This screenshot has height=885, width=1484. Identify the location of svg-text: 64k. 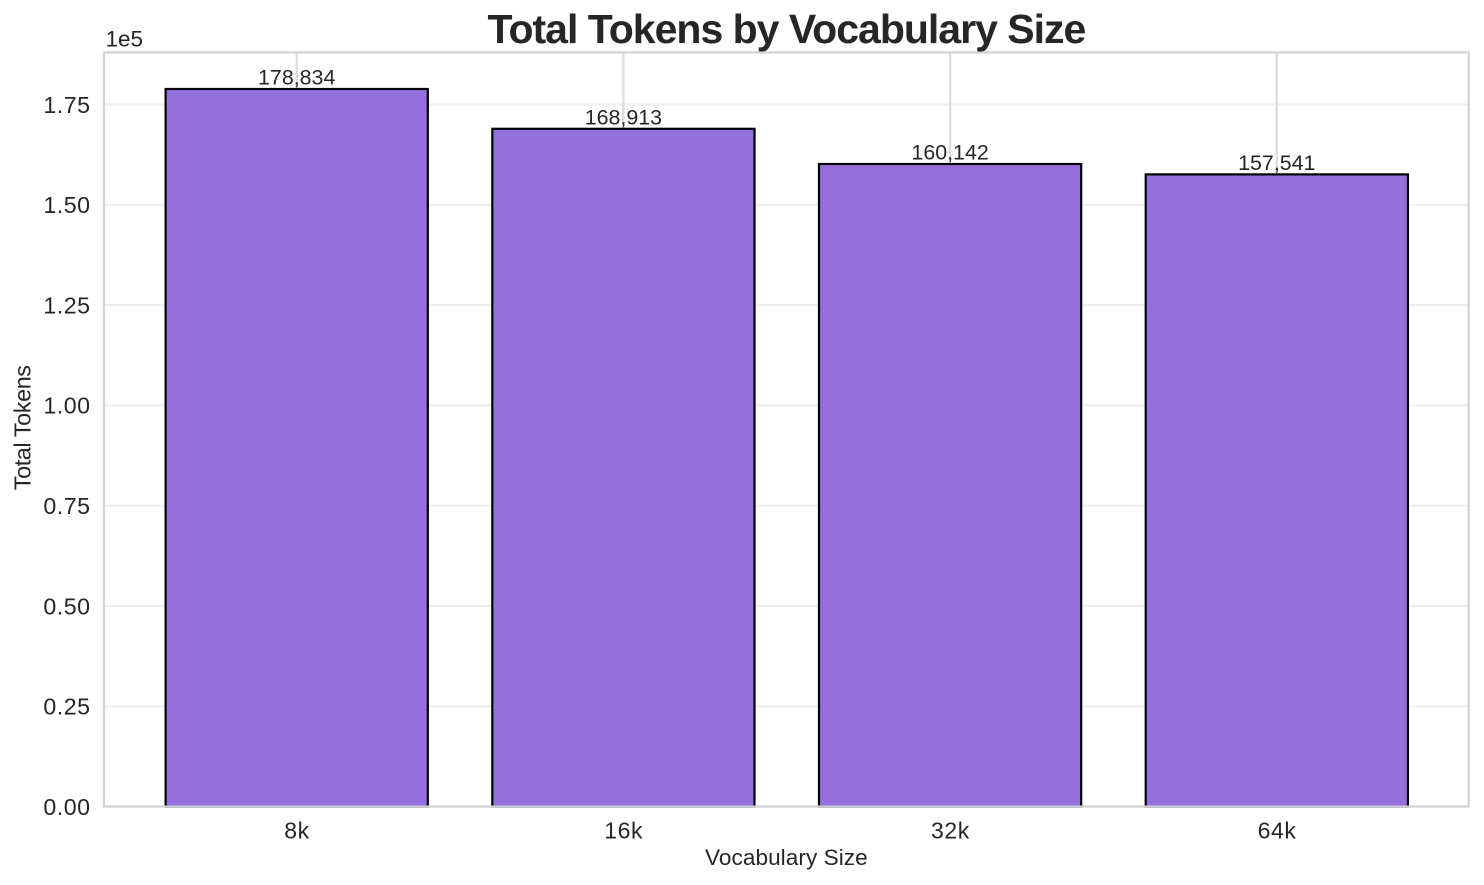
(1277, 831).